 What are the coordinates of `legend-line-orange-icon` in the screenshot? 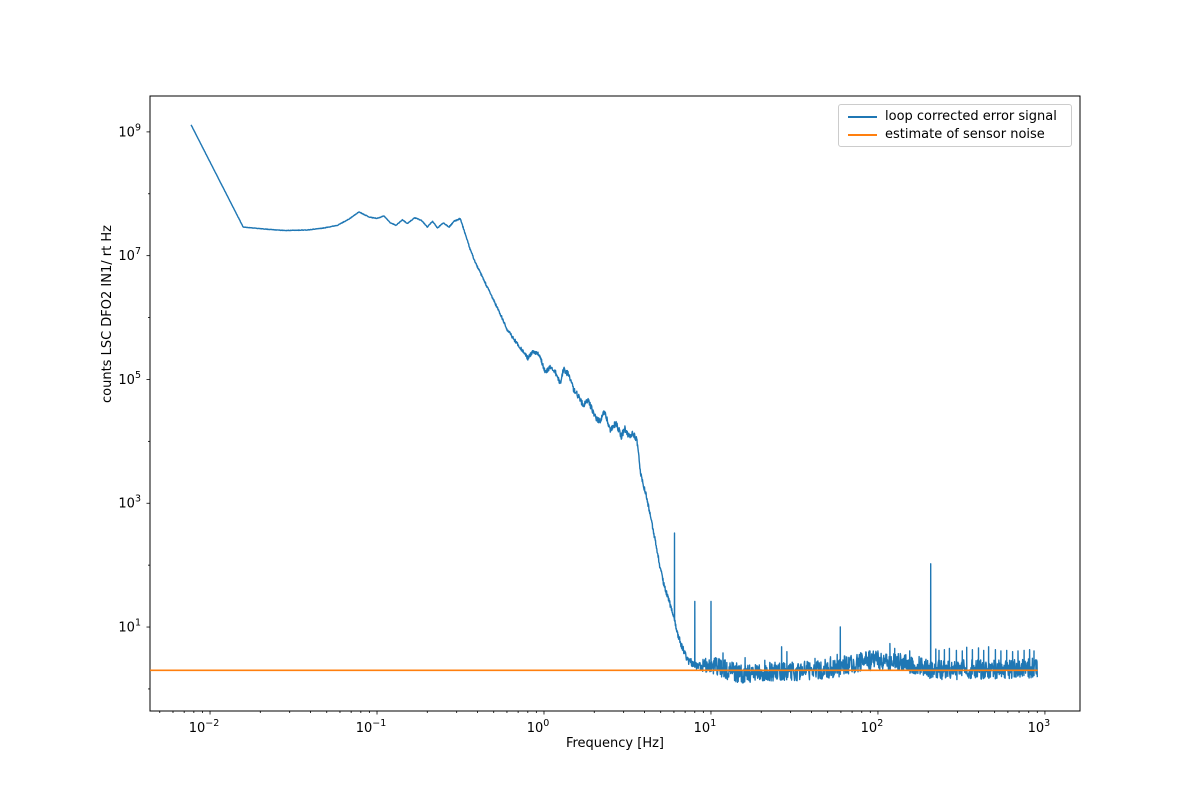 It's located at (862, 134).